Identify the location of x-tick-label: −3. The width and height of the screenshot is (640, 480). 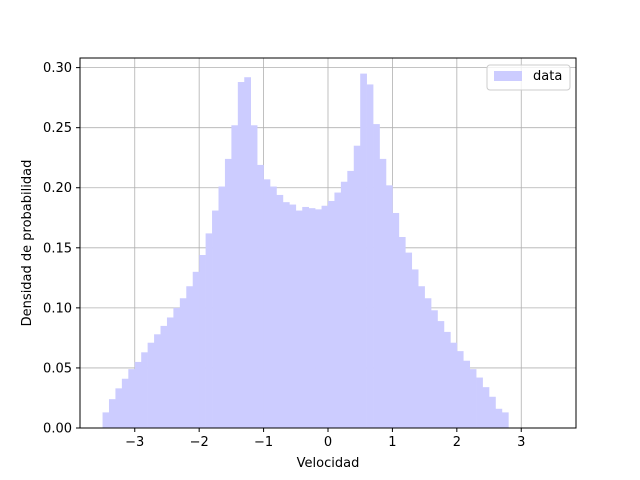
(134, 442).